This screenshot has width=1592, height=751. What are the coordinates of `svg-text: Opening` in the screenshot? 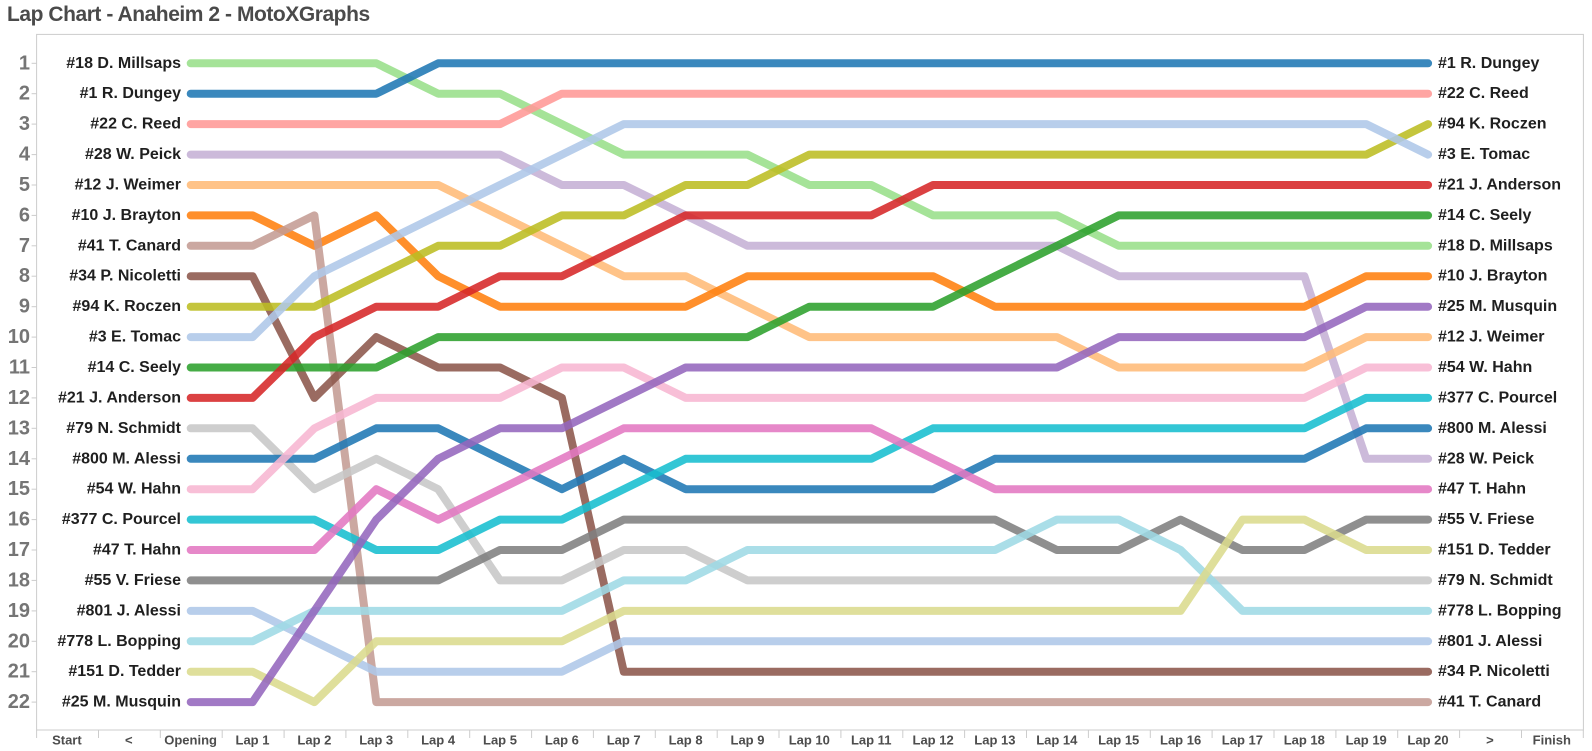 It's located at (190, 740).